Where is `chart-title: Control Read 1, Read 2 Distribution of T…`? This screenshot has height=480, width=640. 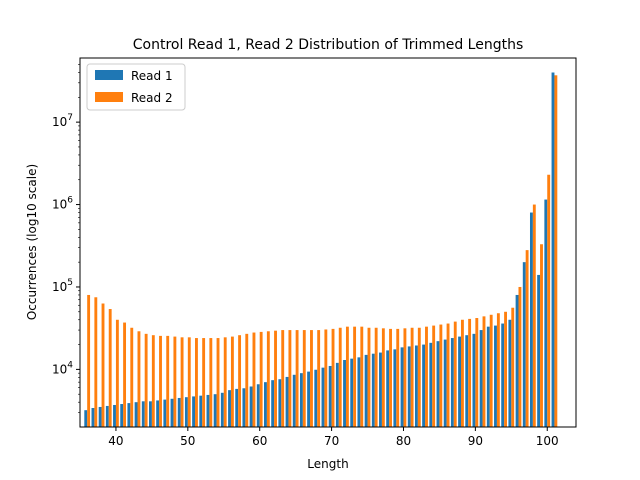
chart-title: Control Read 1, Read 2 Distribution of T… is located at coordinates (328, 45).